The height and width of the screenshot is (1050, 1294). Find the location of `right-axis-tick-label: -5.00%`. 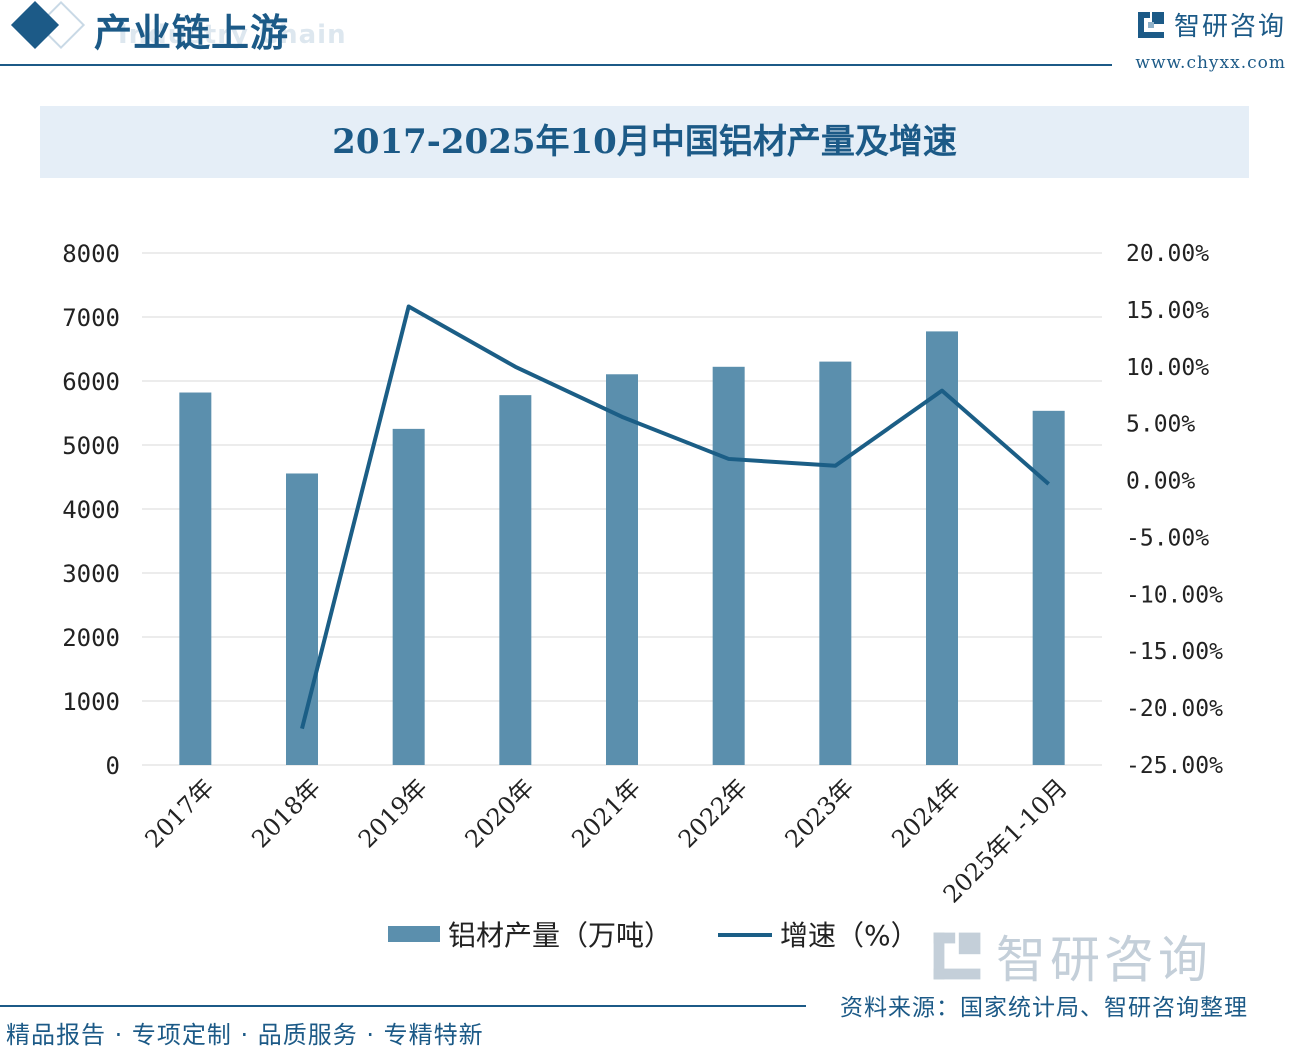

right-axis-tick-label: -5.00% is located at coordinates (1167, 538).